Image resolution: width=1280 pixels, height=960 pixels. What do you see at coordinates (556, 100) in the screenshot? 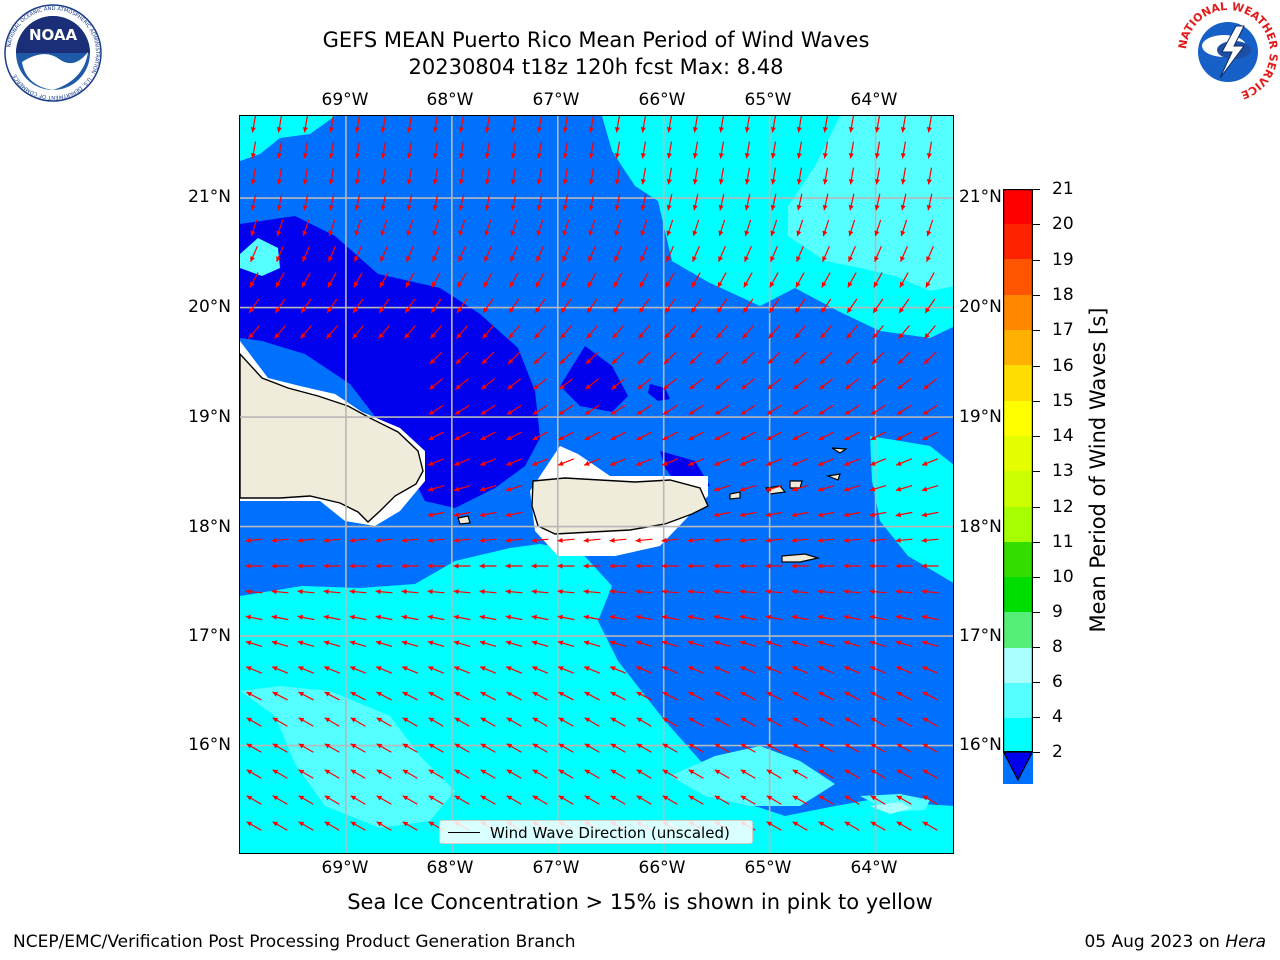
I see `lon-tick-label: 67°W` at bounding box center [556, 100].